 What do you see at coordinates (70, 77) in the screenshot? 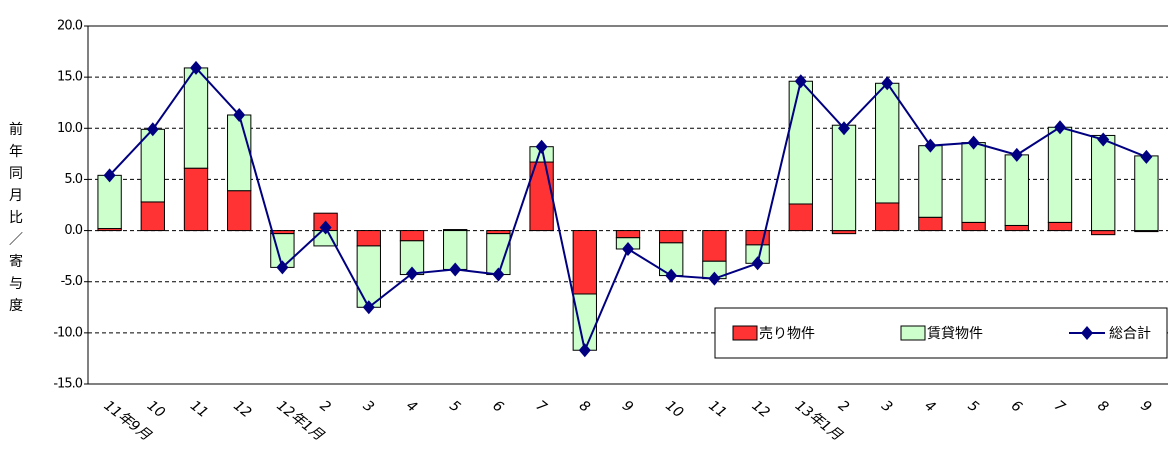
I see `y-tick-label: 15.0` at bounding box center [70, 77].